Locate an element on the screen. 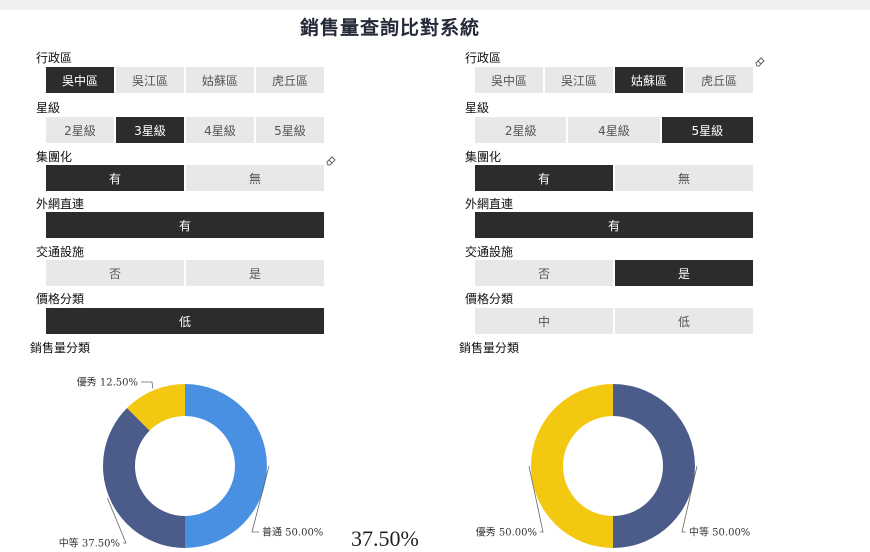  right-district-slicer: 吳中區 吳江區 姑蘇區 虎丘區 is located at coordinates (614, 80).